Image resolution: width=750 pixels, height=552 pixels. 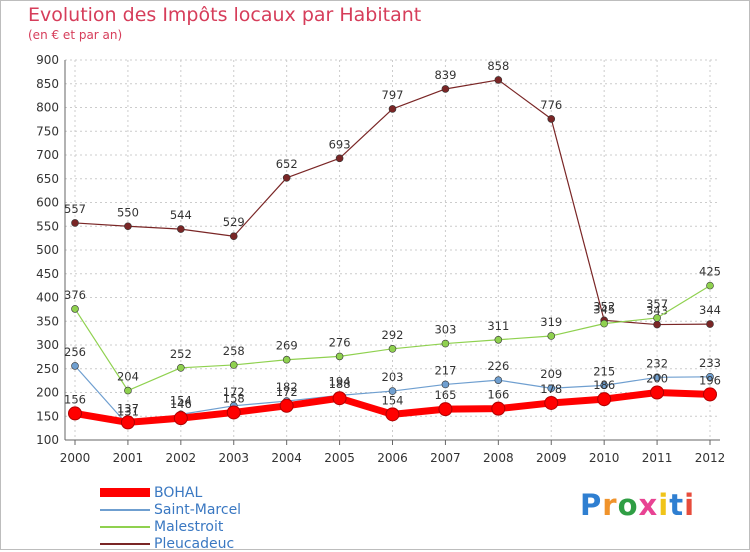 I want to click on data-label-malestroit-2007: 303, so click(x=445, y=330).